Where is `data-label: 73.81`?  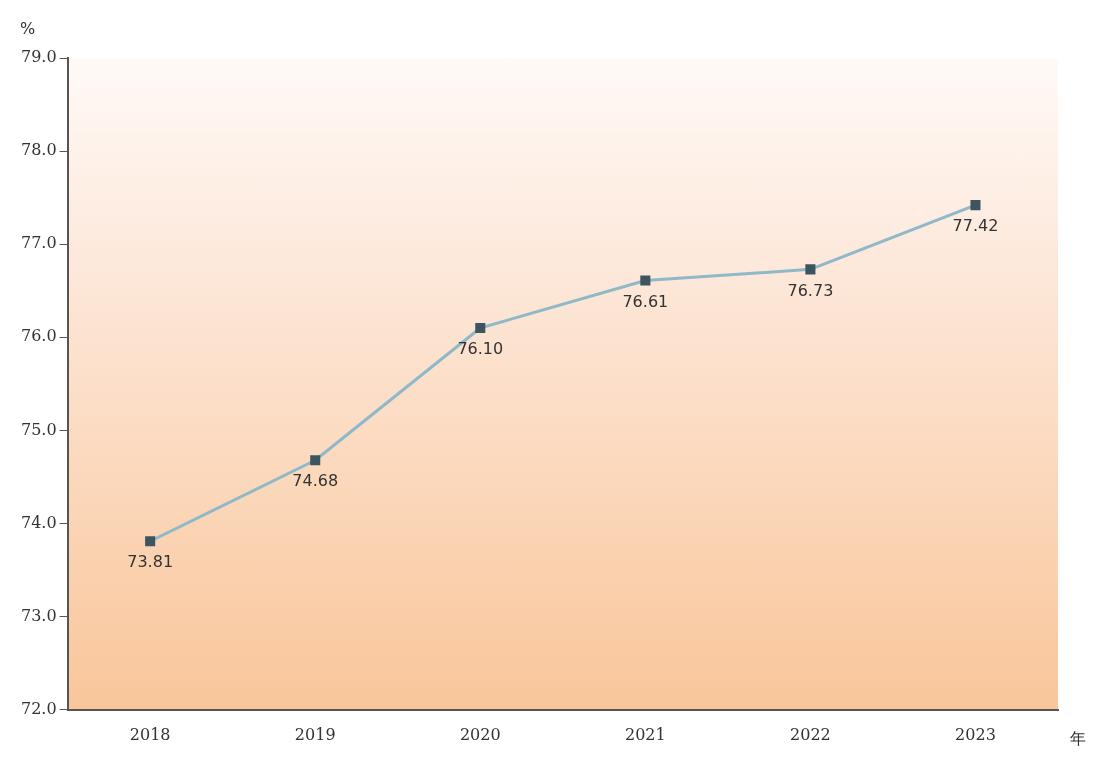 data-label: 73.81 is located at coordinates (150, 562).